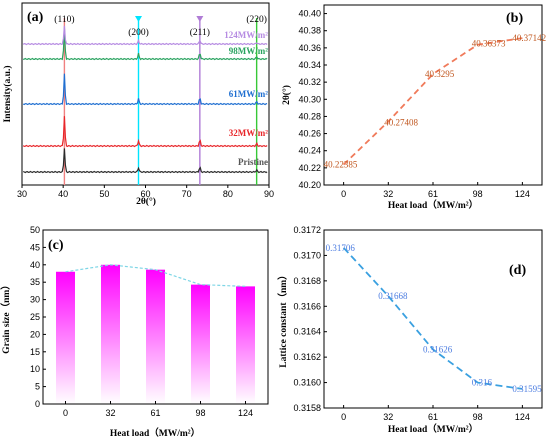 The image size is (550, 442). Describe the element at coordinates (35, 17) in the screenshot. I see `panel-a-label: (a)` at that location.